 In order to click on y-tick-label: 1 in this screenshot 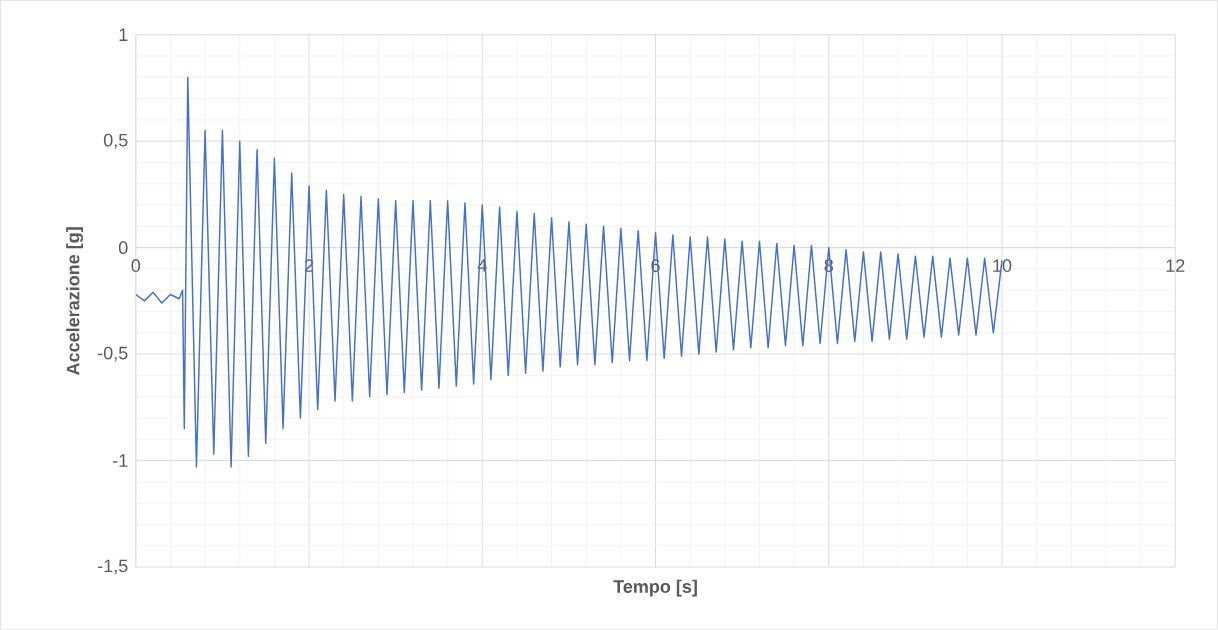, I will do `click(123, 35)`.